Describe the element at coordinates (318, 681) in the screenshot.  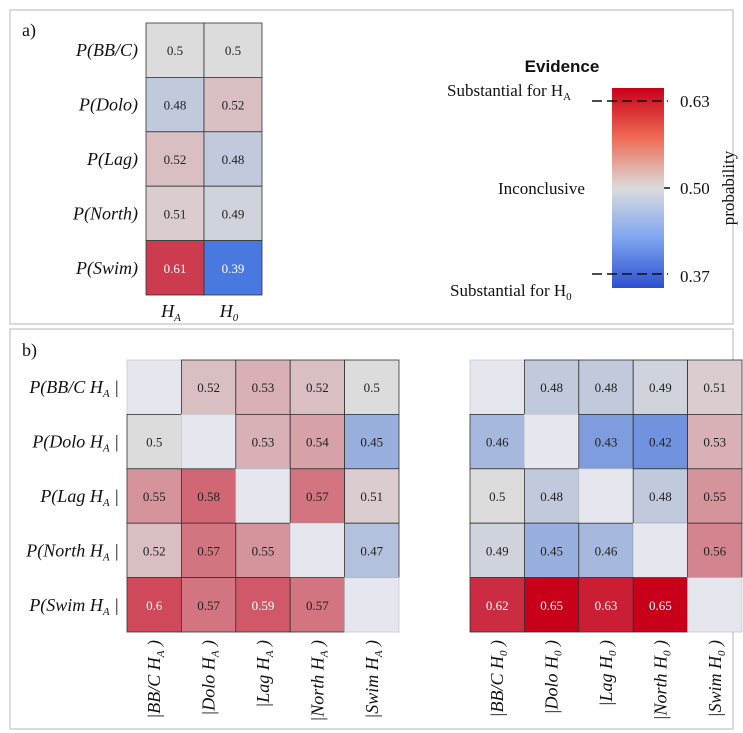
I see `column-label: |North HA )` at that location.